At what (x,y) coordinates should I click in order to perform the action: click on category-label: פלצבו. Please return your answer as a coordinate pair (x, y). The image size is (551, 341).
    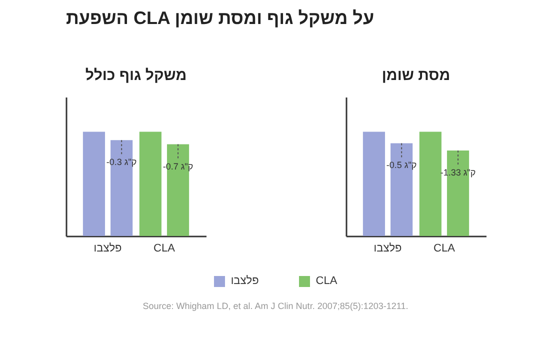
    Looking at the image, I should click on (244, 281).